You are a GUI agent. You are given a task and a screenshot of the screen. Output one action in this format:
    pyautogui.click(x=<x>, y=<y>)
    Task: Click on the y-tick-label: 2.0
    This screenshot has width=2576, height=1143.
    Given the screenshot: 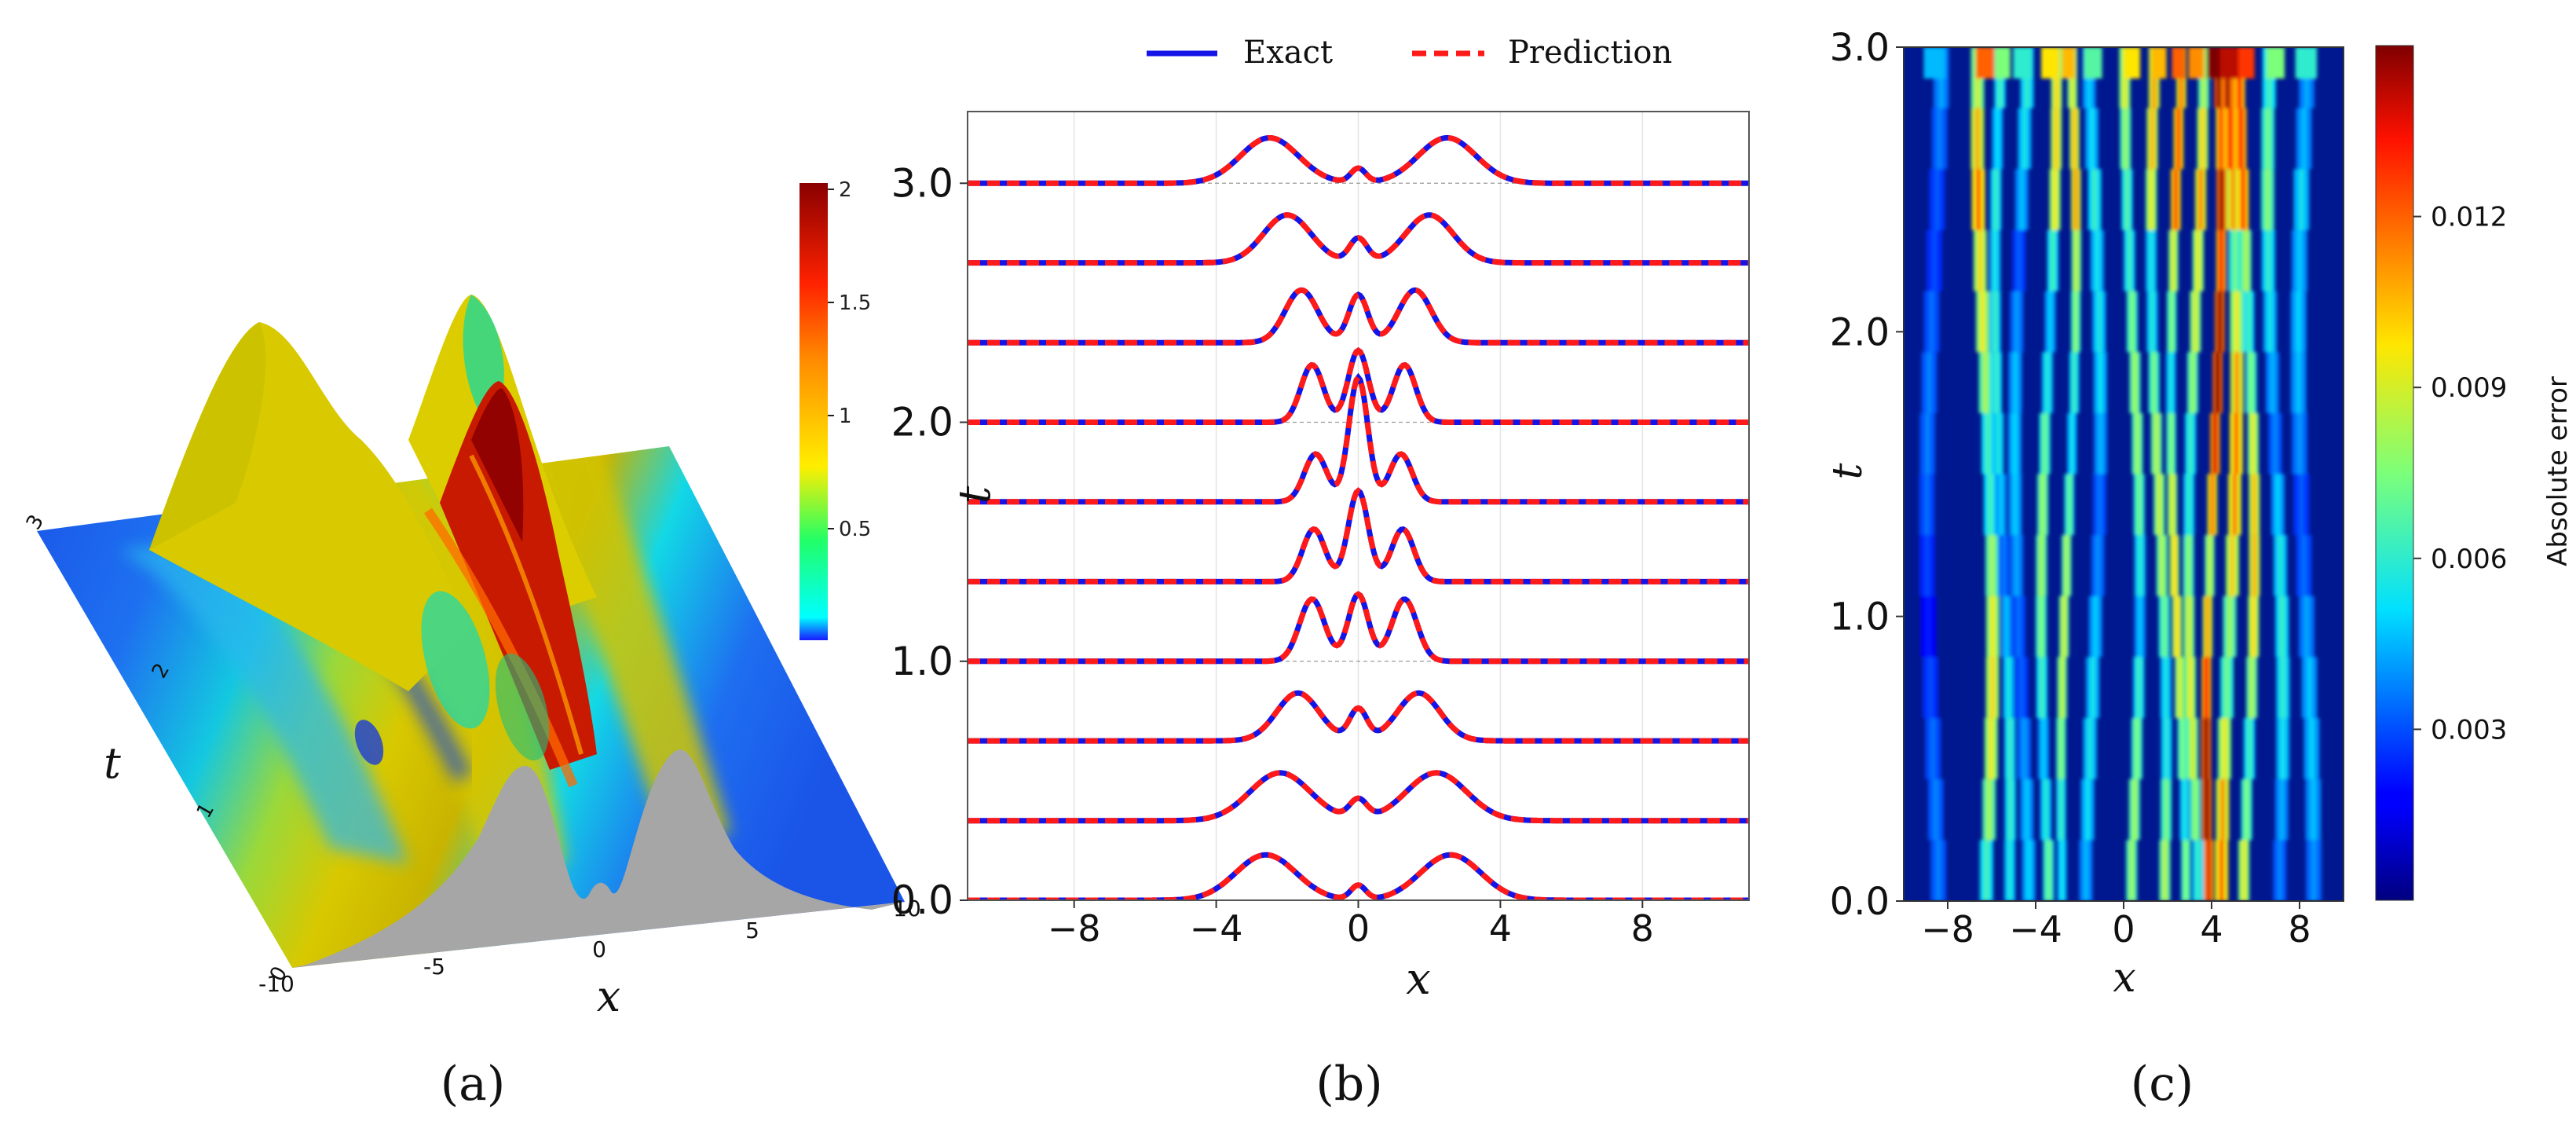 What is the action you would take?
    pyautogui.click(x=922, y=422)
    